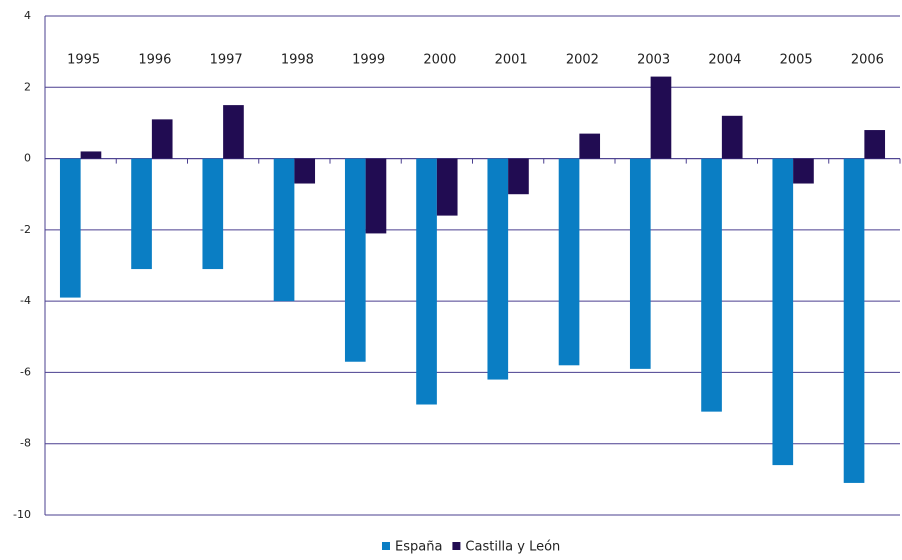 Image resolution: width=902 pixels, height=560 pixels. I want to click on x-tick-label: 2005, so click(796, 60).